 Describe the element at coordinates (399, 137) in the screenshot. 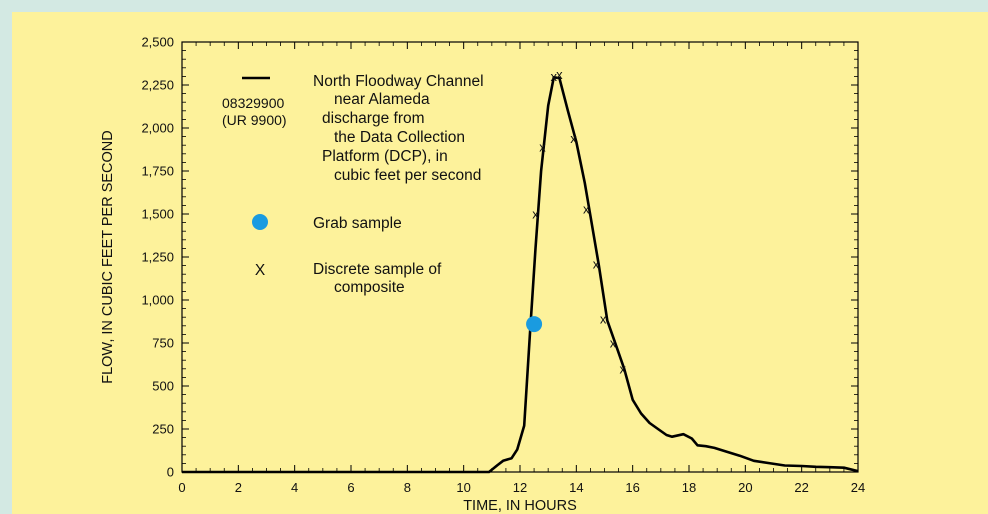

I see `legend-line-text-4: the Data Collection` at that location.